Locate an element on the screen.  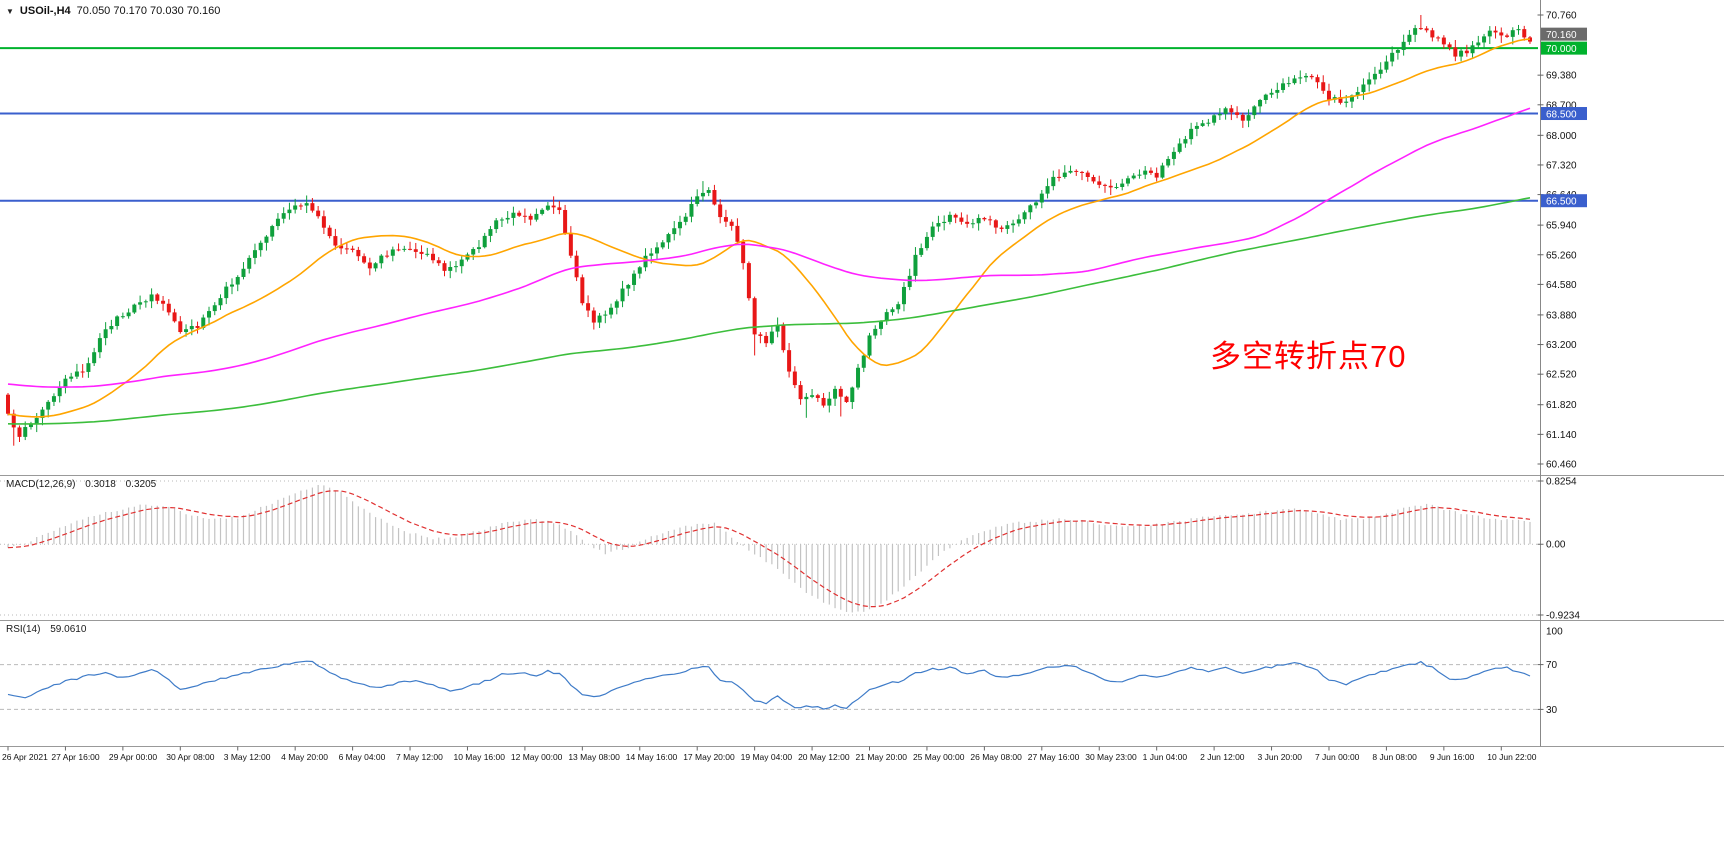
time-axis-label: 3 Jun 20:00 is located at coordinates (1280, 757).